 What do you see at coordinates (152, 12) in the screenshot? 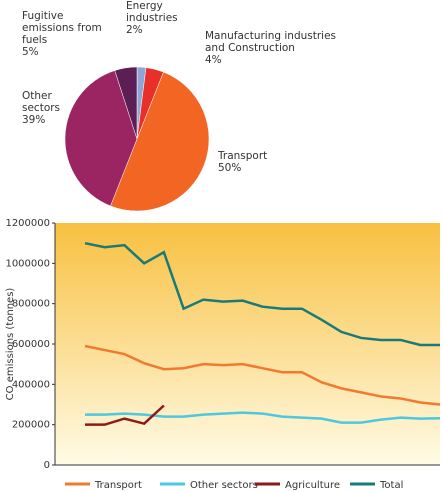
I see `slice-name: Energy industries` at bounding box center [152, 12].